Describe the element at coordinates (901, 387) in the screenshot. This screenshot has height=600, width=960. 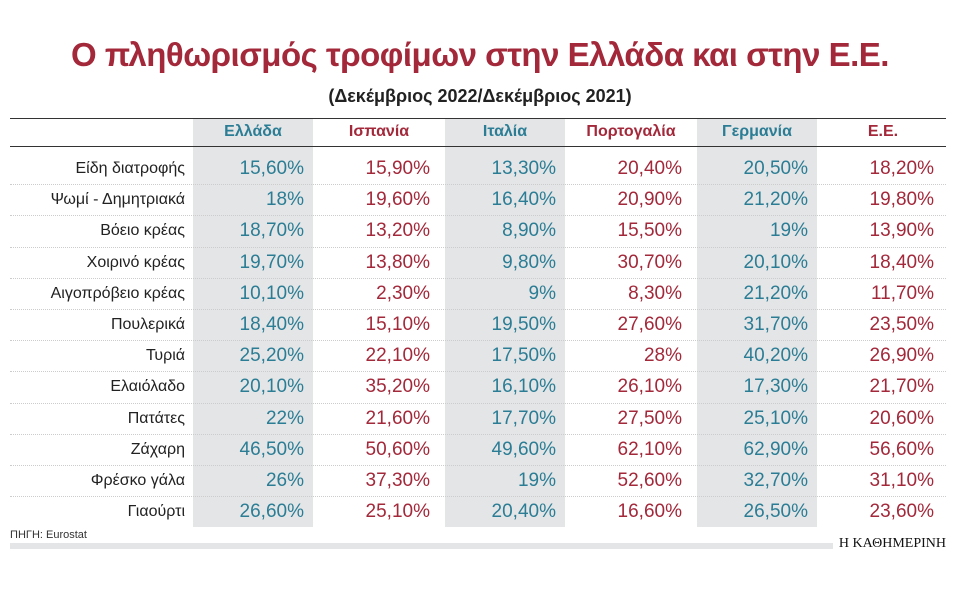
I see `cell-value: 21,70%` at that location.